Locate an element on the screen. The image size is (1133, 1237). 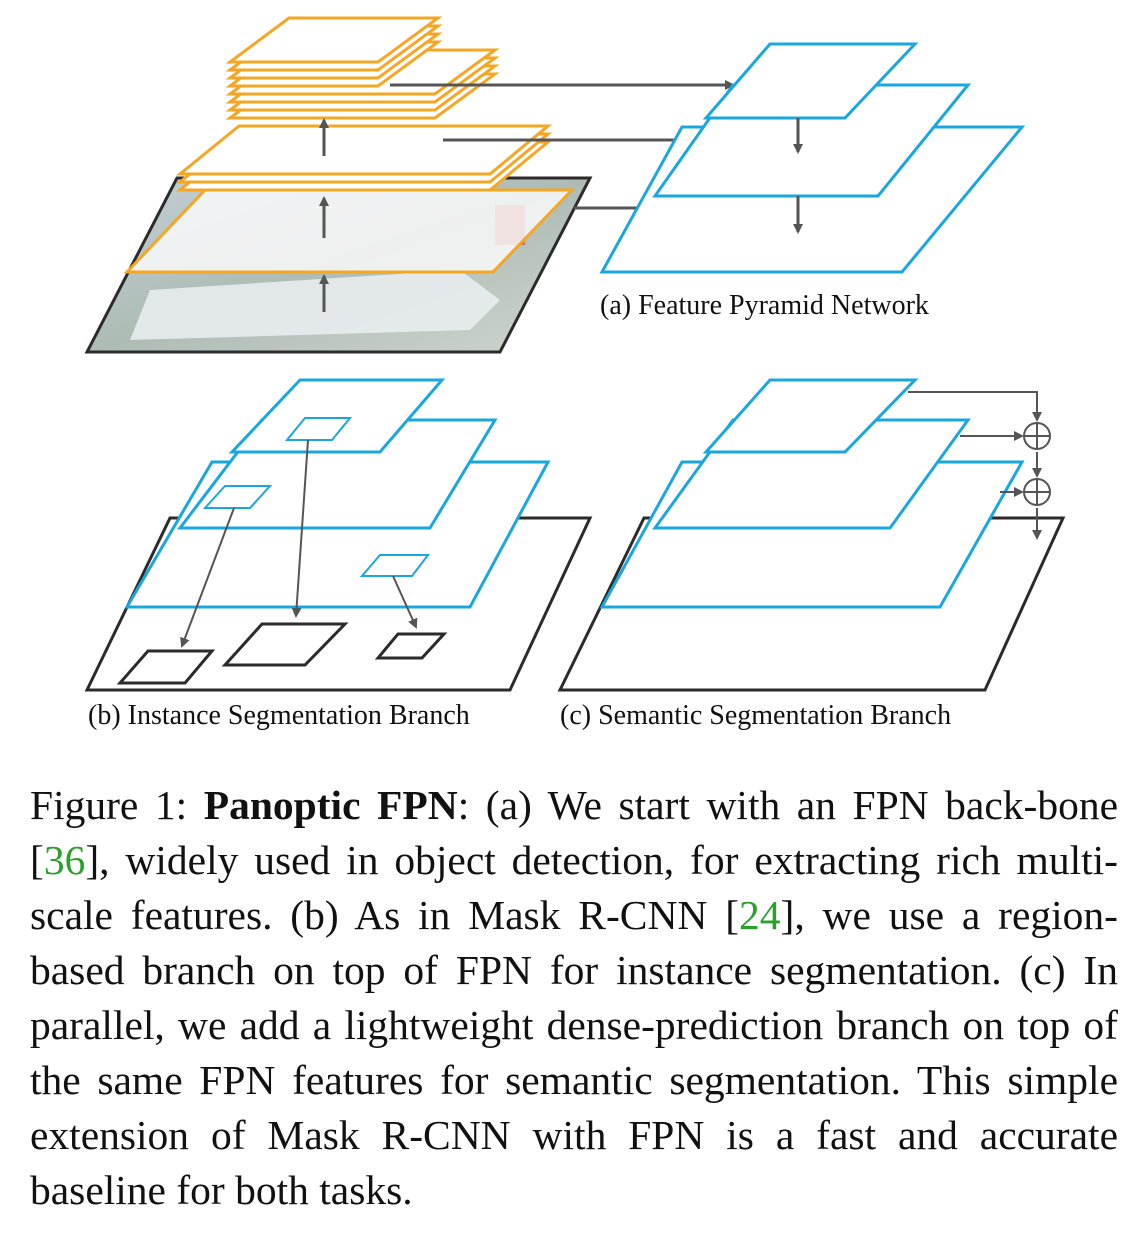
caption-citation-36: 36 is located at coordinates (64, 860).